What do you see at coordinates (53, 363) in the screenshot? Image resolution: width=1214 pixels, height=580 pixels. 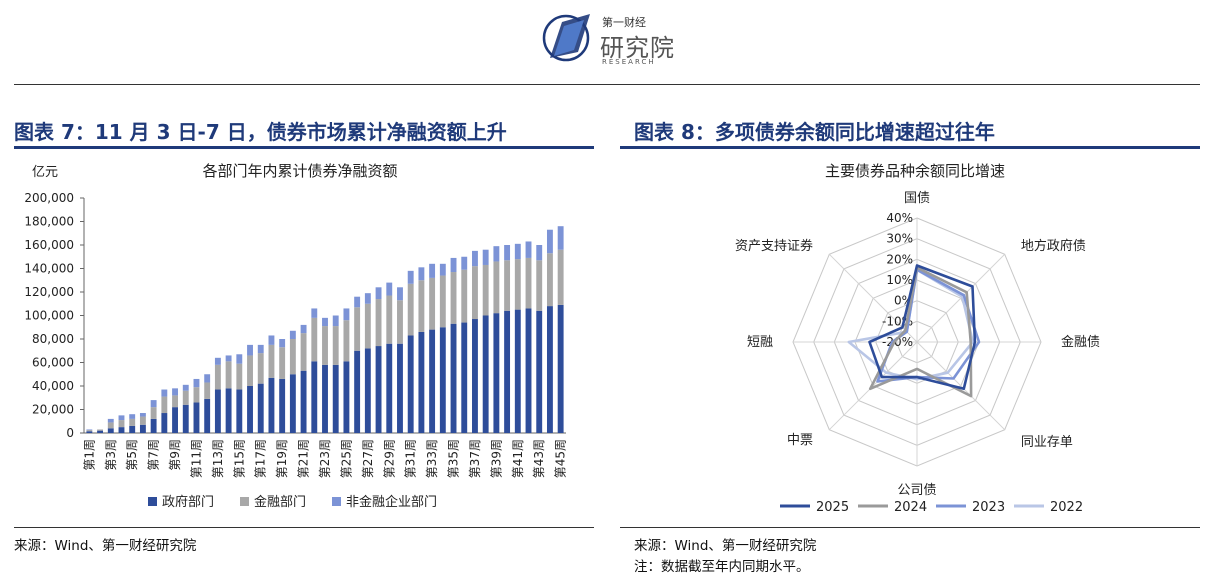 I see `y-tick-label: 60,000` at bounding box center [53, 363].